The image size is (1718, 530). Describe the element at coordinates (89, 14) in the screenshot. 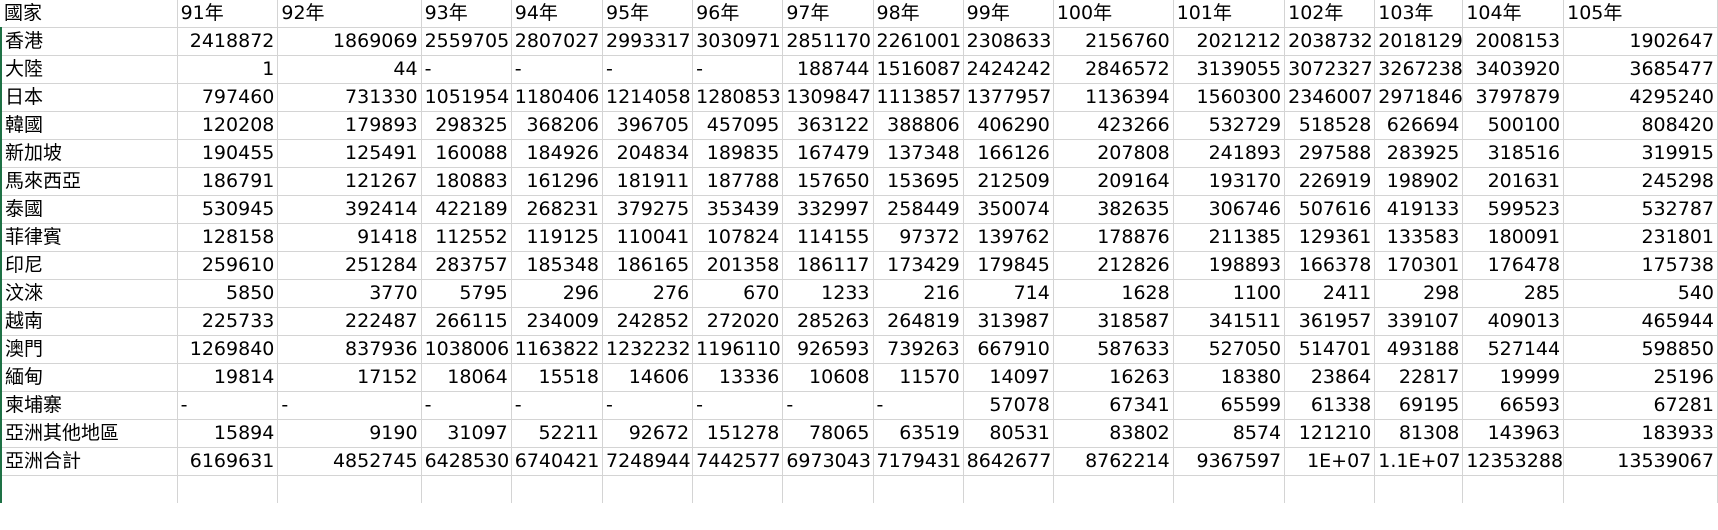

I see `header-cell-country: 國家` at that location.